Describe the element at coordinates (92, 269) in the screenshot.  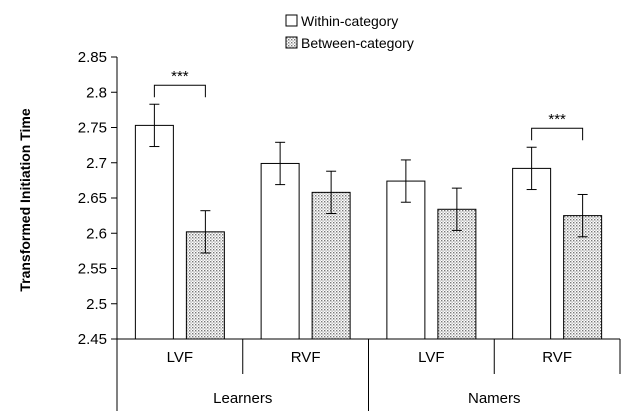
I see `y-tick-label: 2.55` at that location.